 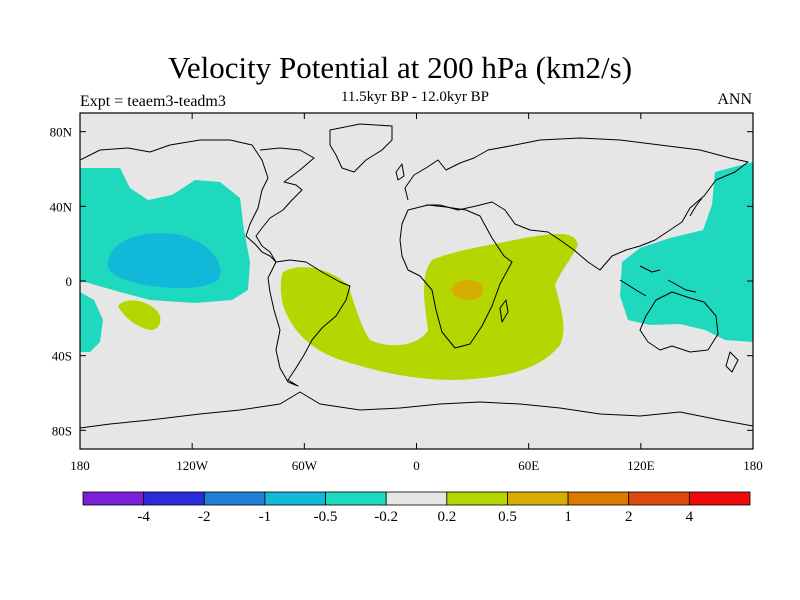 I want to click on colorbar-label: -2, so click(x=204, y=517).